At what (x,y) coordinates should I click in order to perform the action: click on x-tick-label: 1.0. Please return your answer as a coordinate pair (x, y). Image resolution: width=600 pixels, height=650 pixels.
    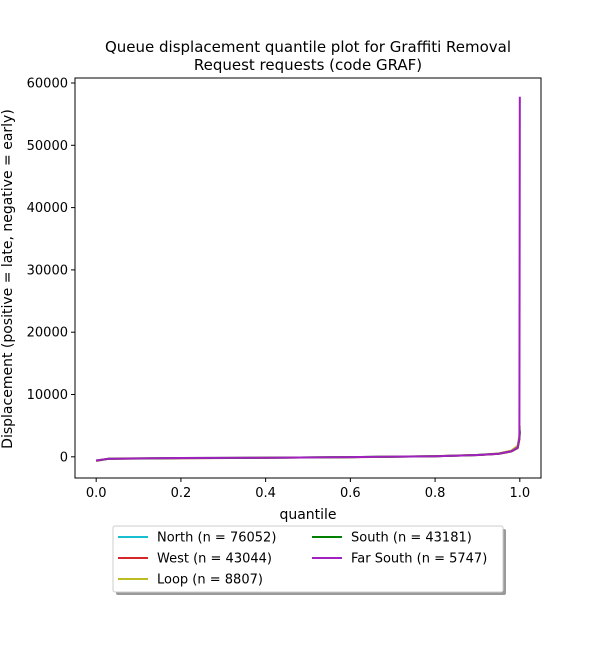
    Looking at the image, I should click on (519, 493).